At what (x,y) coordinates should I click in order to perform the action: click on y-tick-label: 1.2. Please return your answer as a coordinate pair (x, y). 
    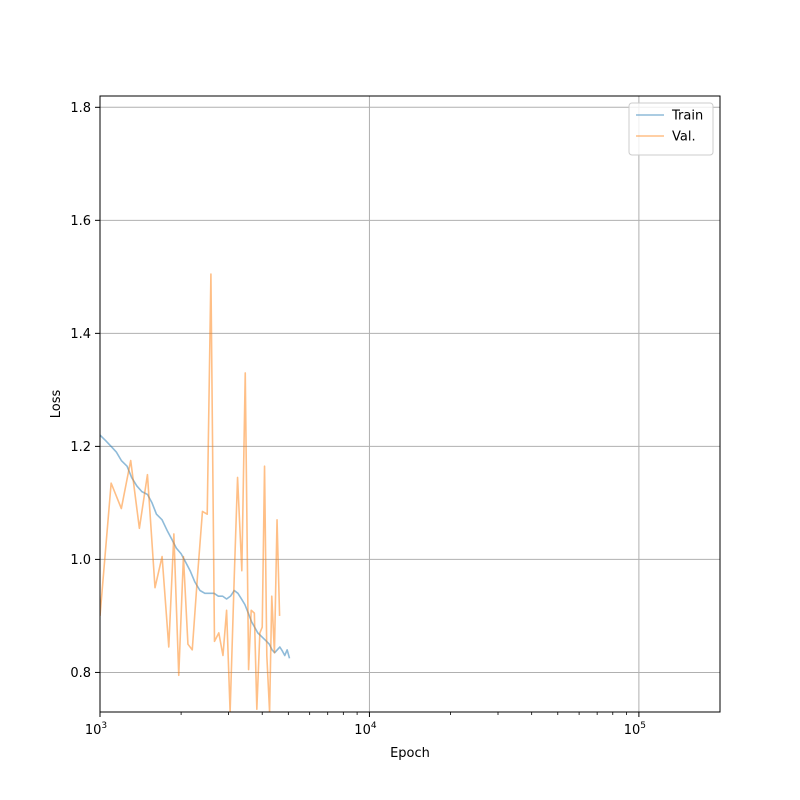
    Looking at the image, I should click on (80, 447).